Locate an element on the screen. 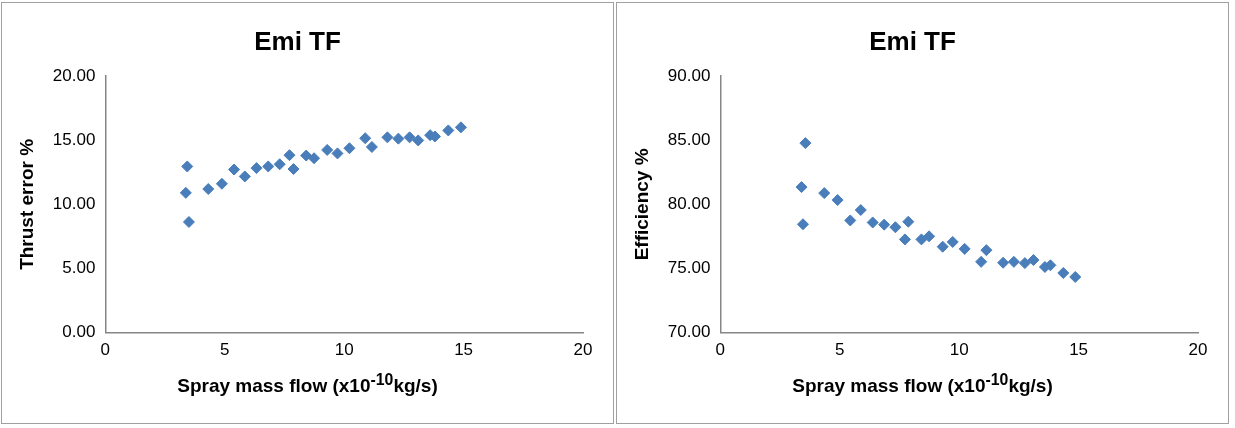  y-tick-label: 5.00 is located at coordinates (79, 268).